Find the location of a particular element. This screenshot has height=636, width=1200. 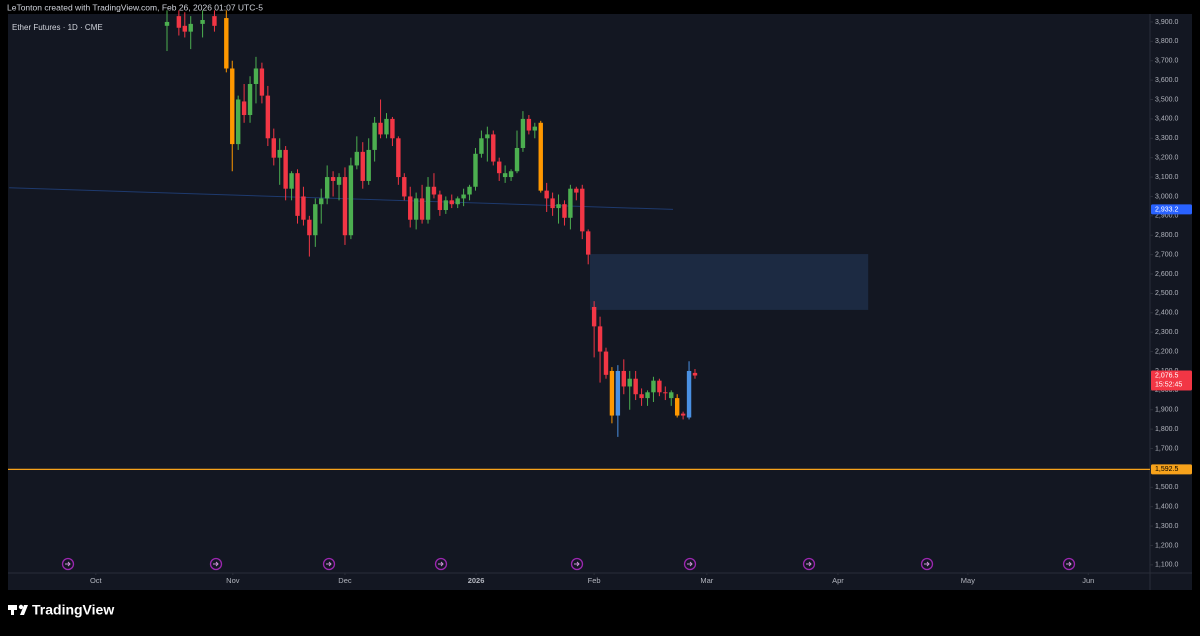

y-tick-label: 3,700.0 is located at coordinates (1166, 61).